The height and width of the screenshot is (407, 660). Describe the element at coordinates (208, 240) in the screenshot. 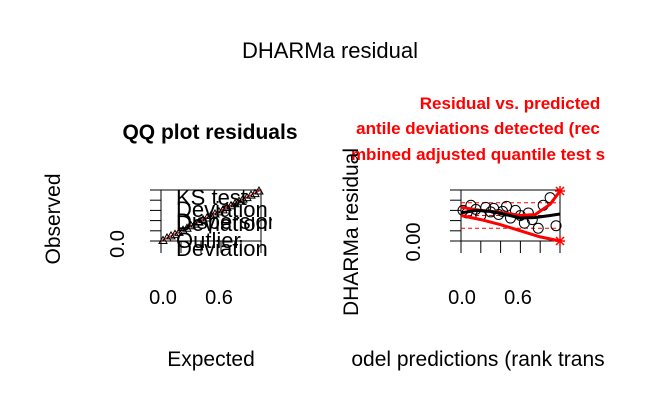

I see `qq-legend-entry: Outlier` at that location.